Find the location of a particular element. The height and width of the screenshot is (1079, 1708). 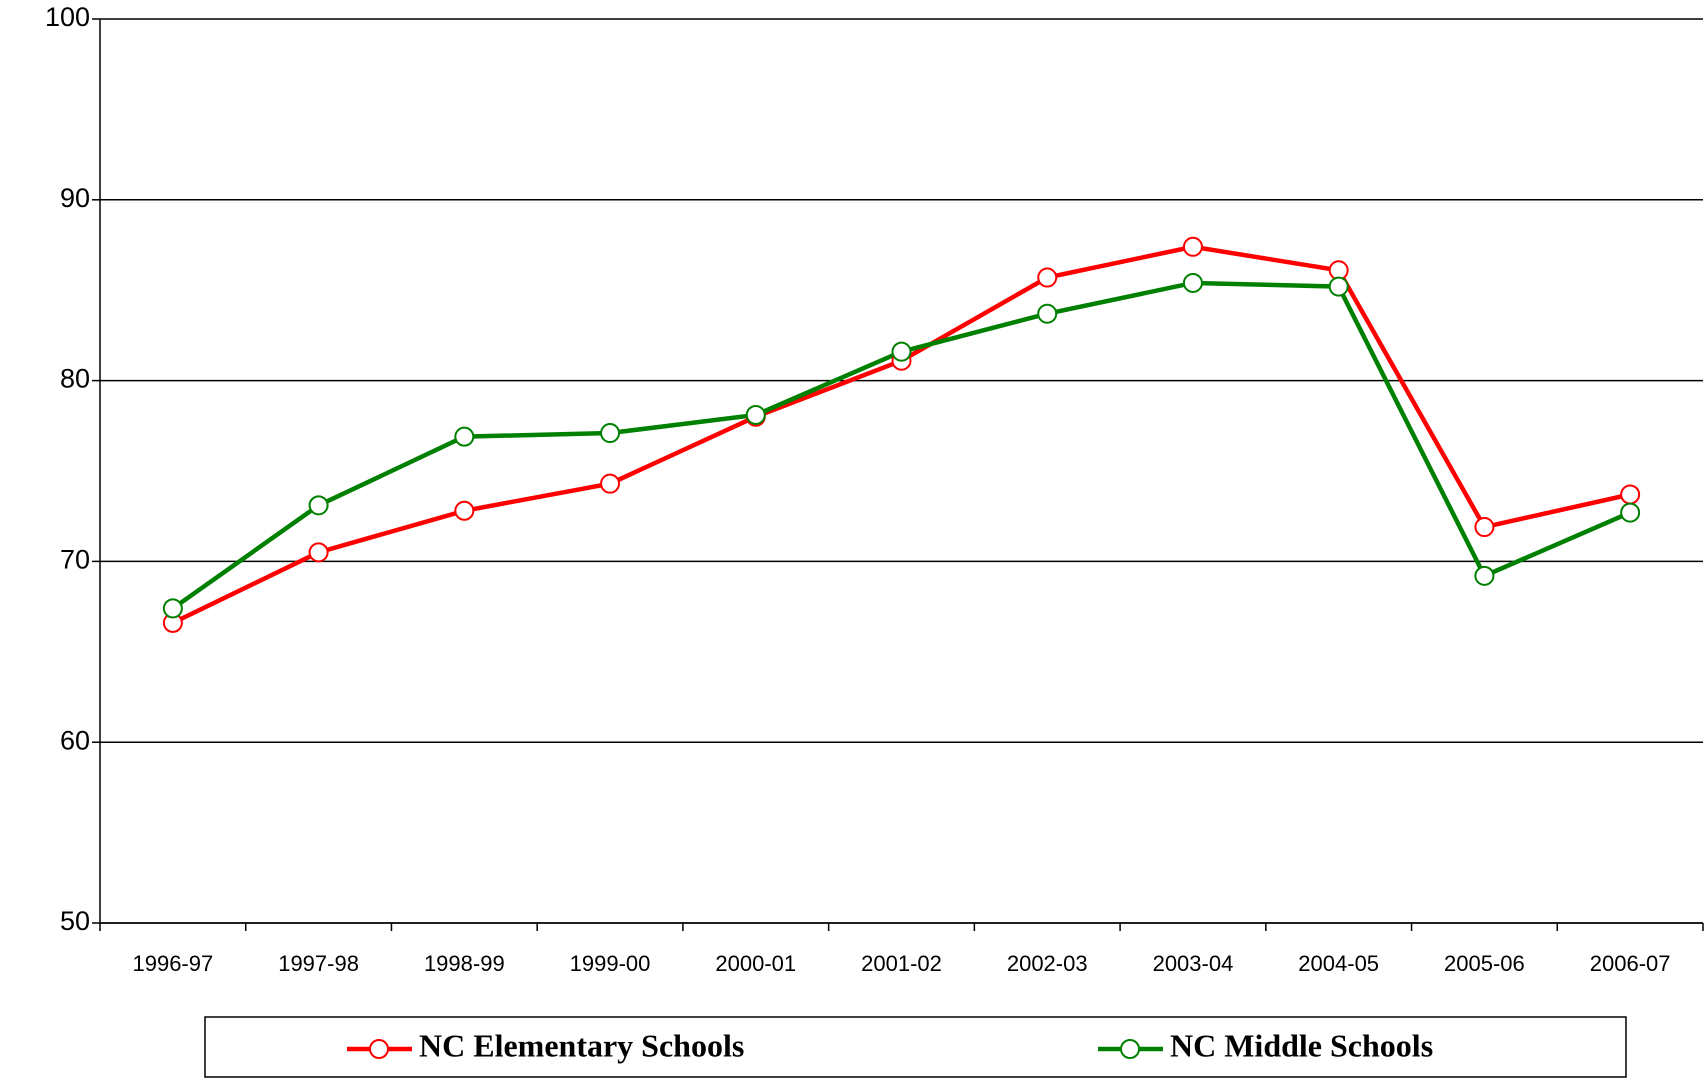

x-tick-label: 1998-99 is located at coordinates (464, 963).